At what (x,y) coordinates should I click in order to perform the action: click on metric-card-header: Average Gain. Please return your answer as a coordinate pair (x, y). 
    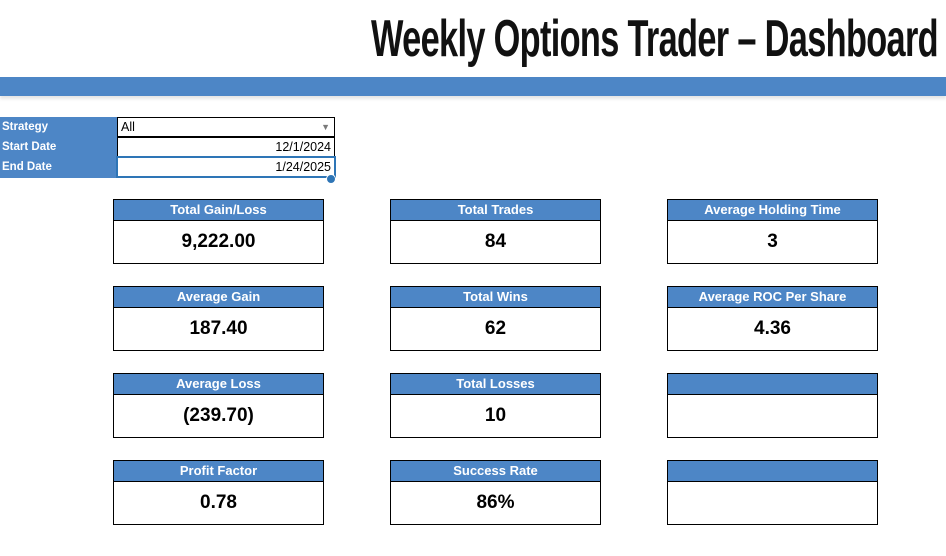
    Looking at the image, I should click on (218, 297).